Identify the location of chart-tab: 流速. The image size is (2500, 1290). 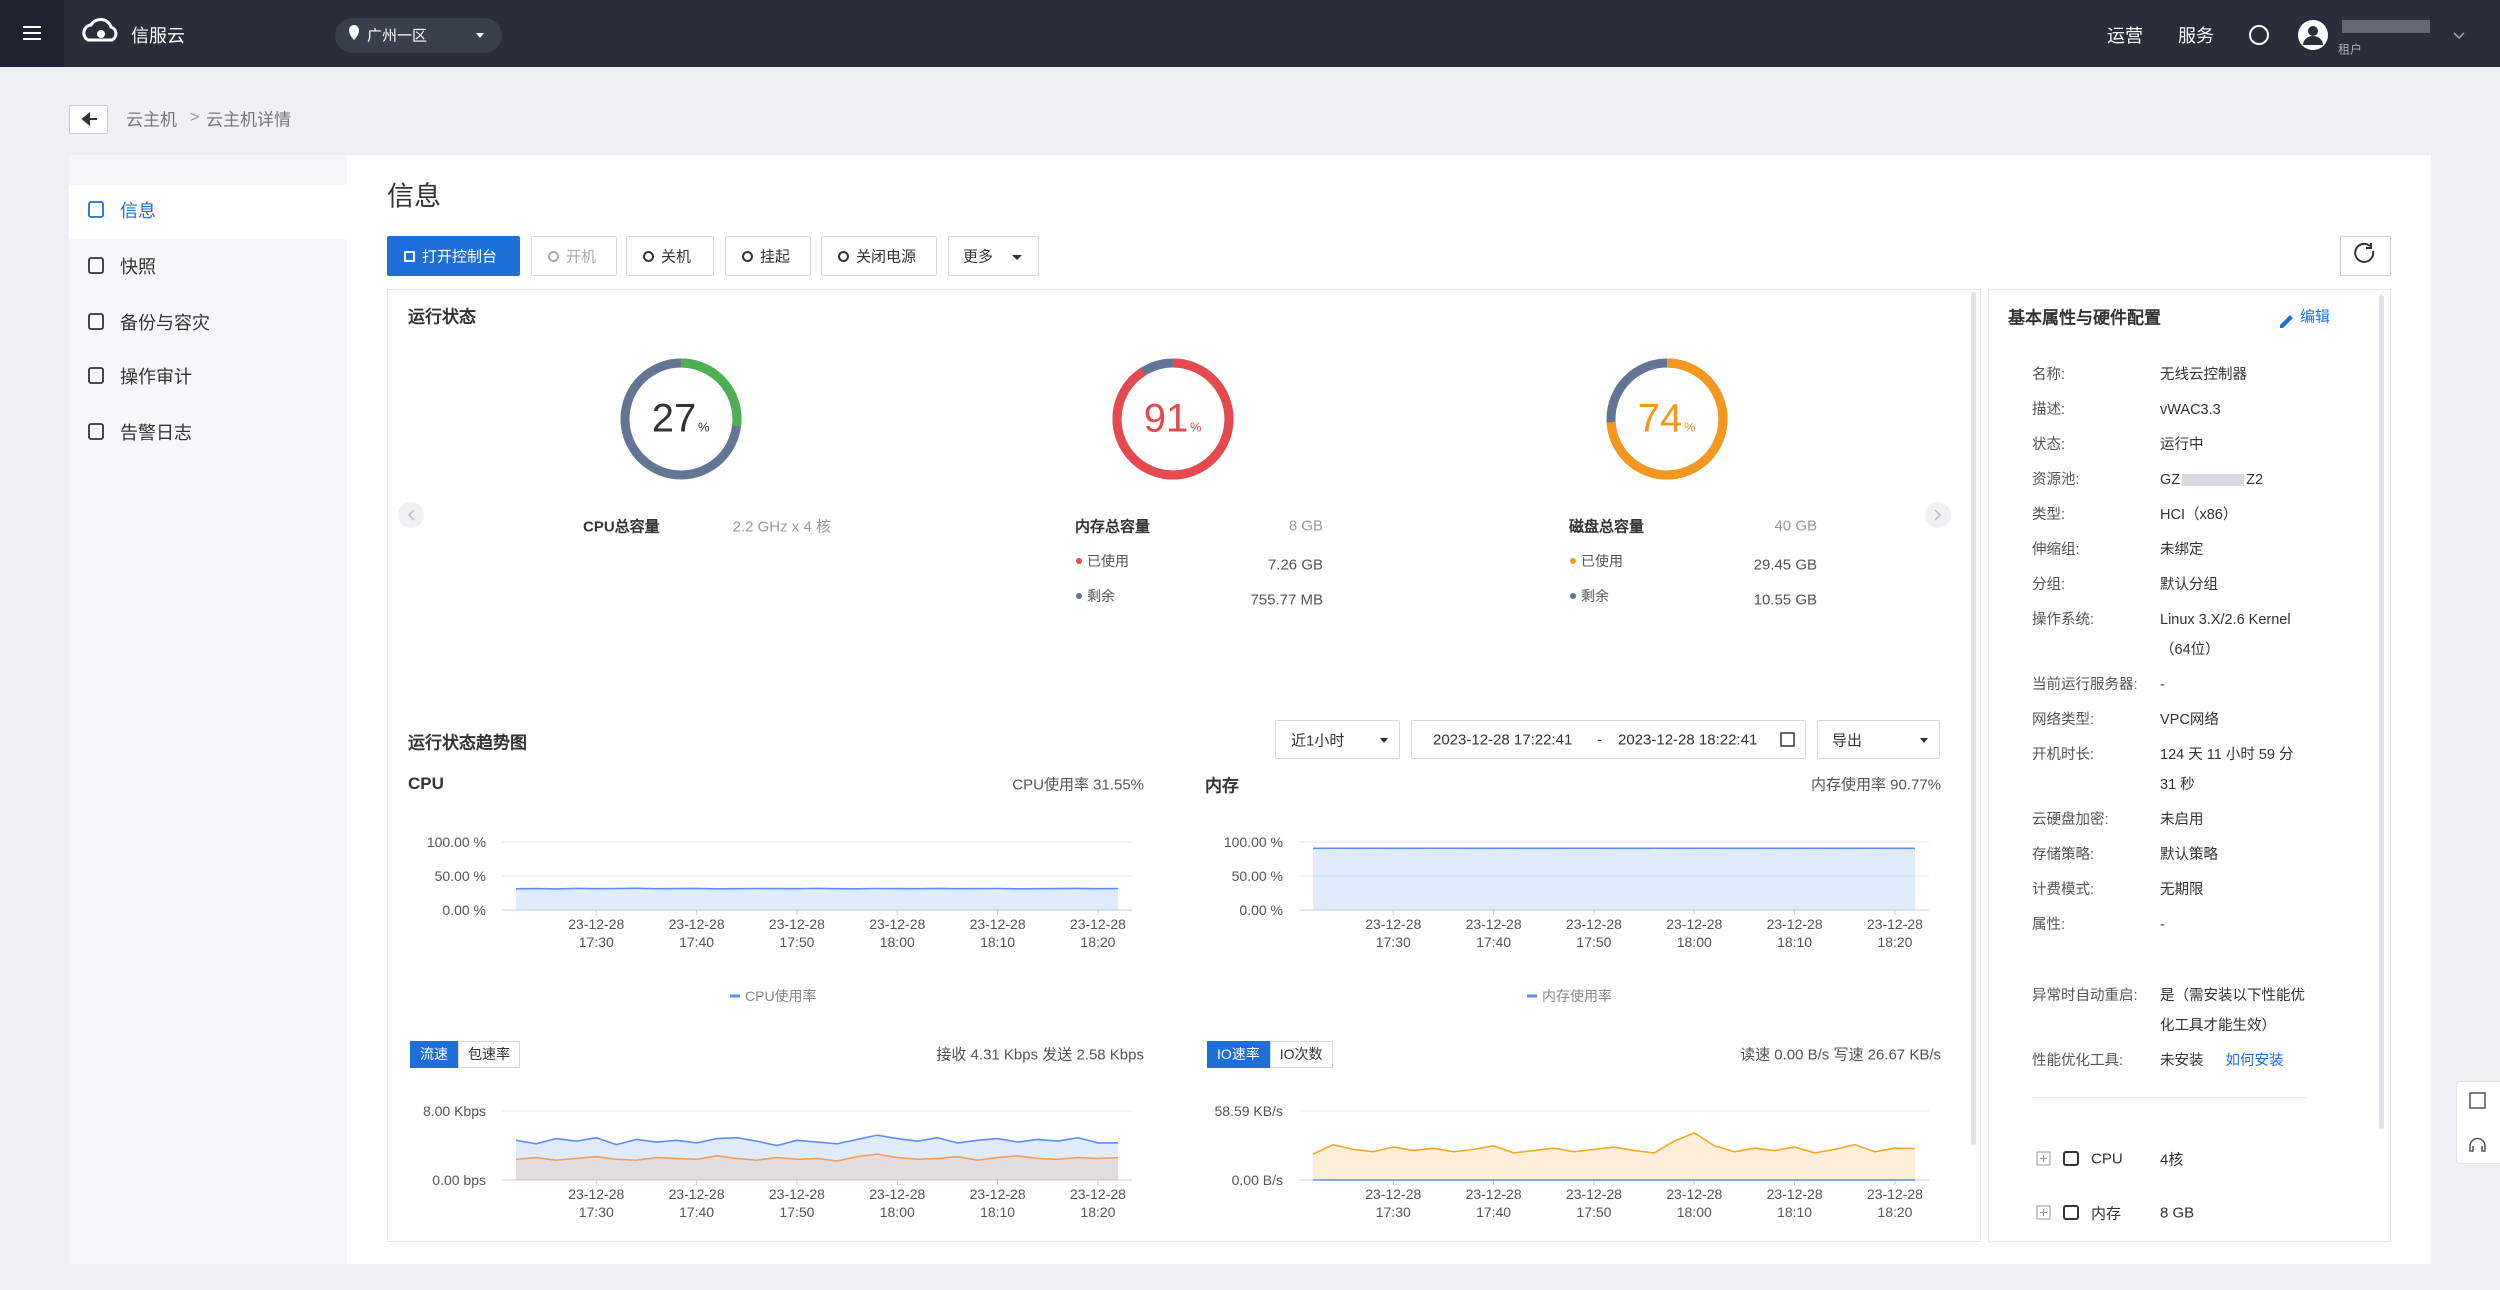
(434, 1054).